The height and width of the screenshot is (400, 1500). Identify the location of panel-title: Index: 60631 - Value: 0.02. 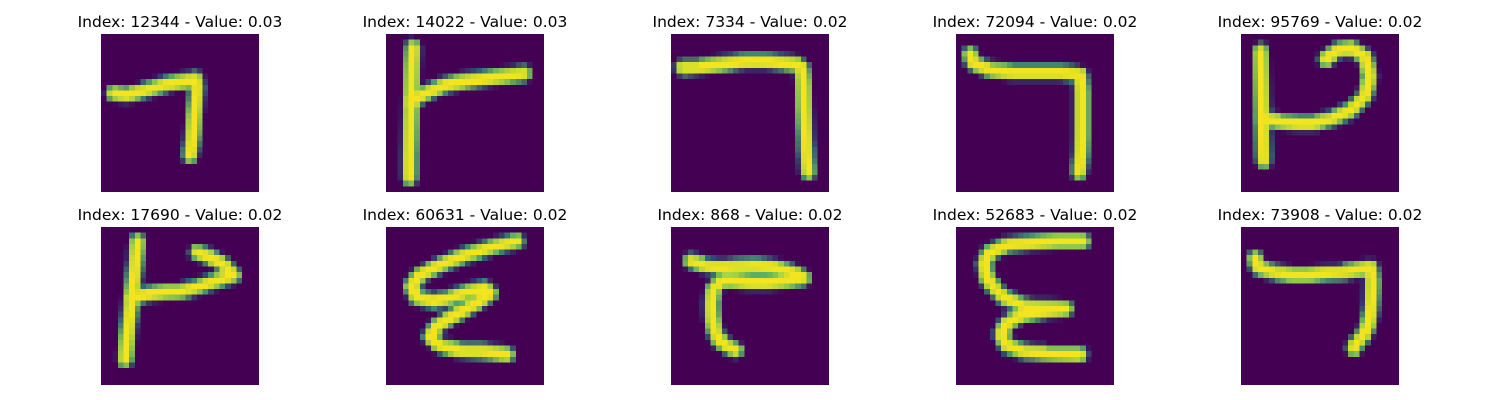
(465, 215).